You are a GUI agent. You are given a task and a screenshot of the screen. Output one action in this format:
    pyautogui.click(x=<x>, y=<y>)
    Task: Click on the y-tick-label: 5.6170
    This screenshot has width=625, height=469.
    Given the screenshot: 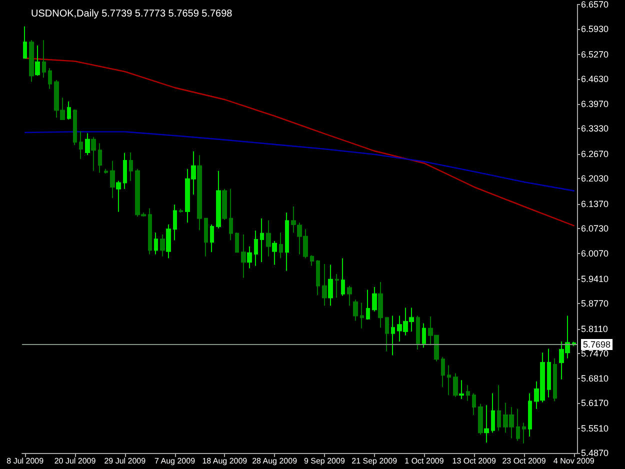 What is the action you would take?
    pyautogui.click(x=595, y=403)
    